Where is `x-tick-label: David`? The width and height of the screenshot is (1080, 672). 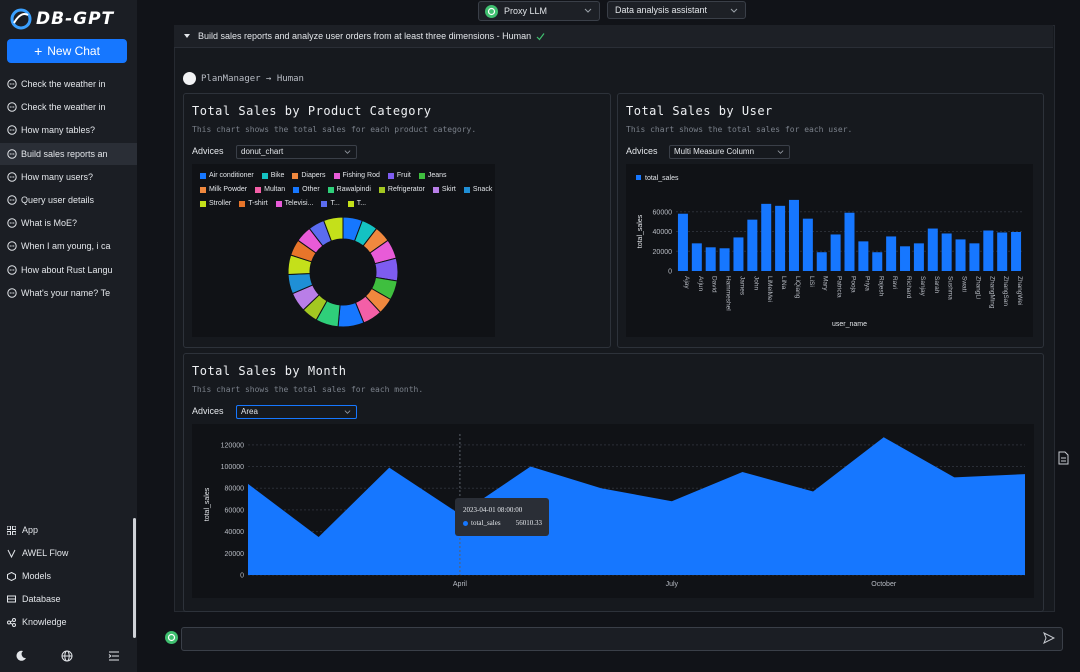
x-tick-label: David is located at coordinates (714, 284).